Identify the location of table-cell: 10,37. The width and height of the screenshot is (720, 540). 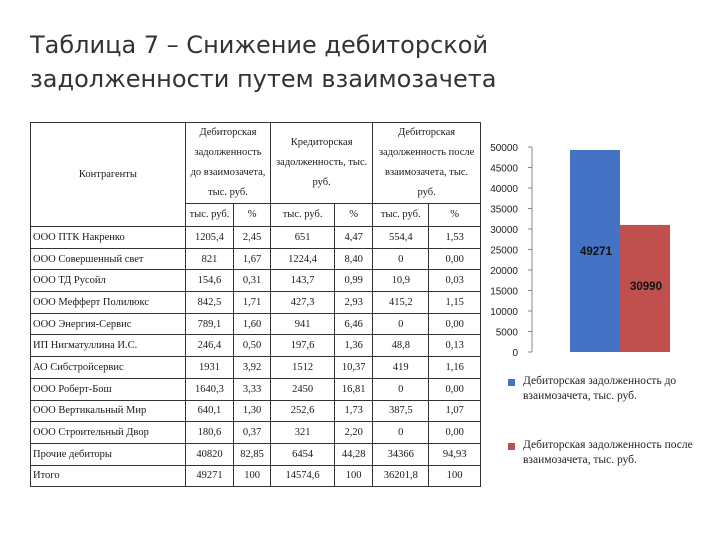
(354, 367).